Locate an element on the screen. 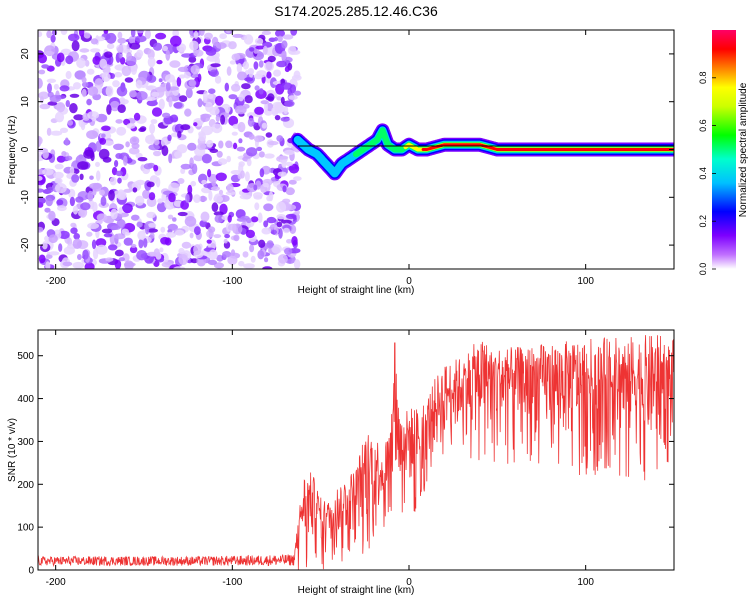 This screenshot has height=605, width=750. spectrogram-y-label: Frequency (Hz) is located at coordinates (12, 150).